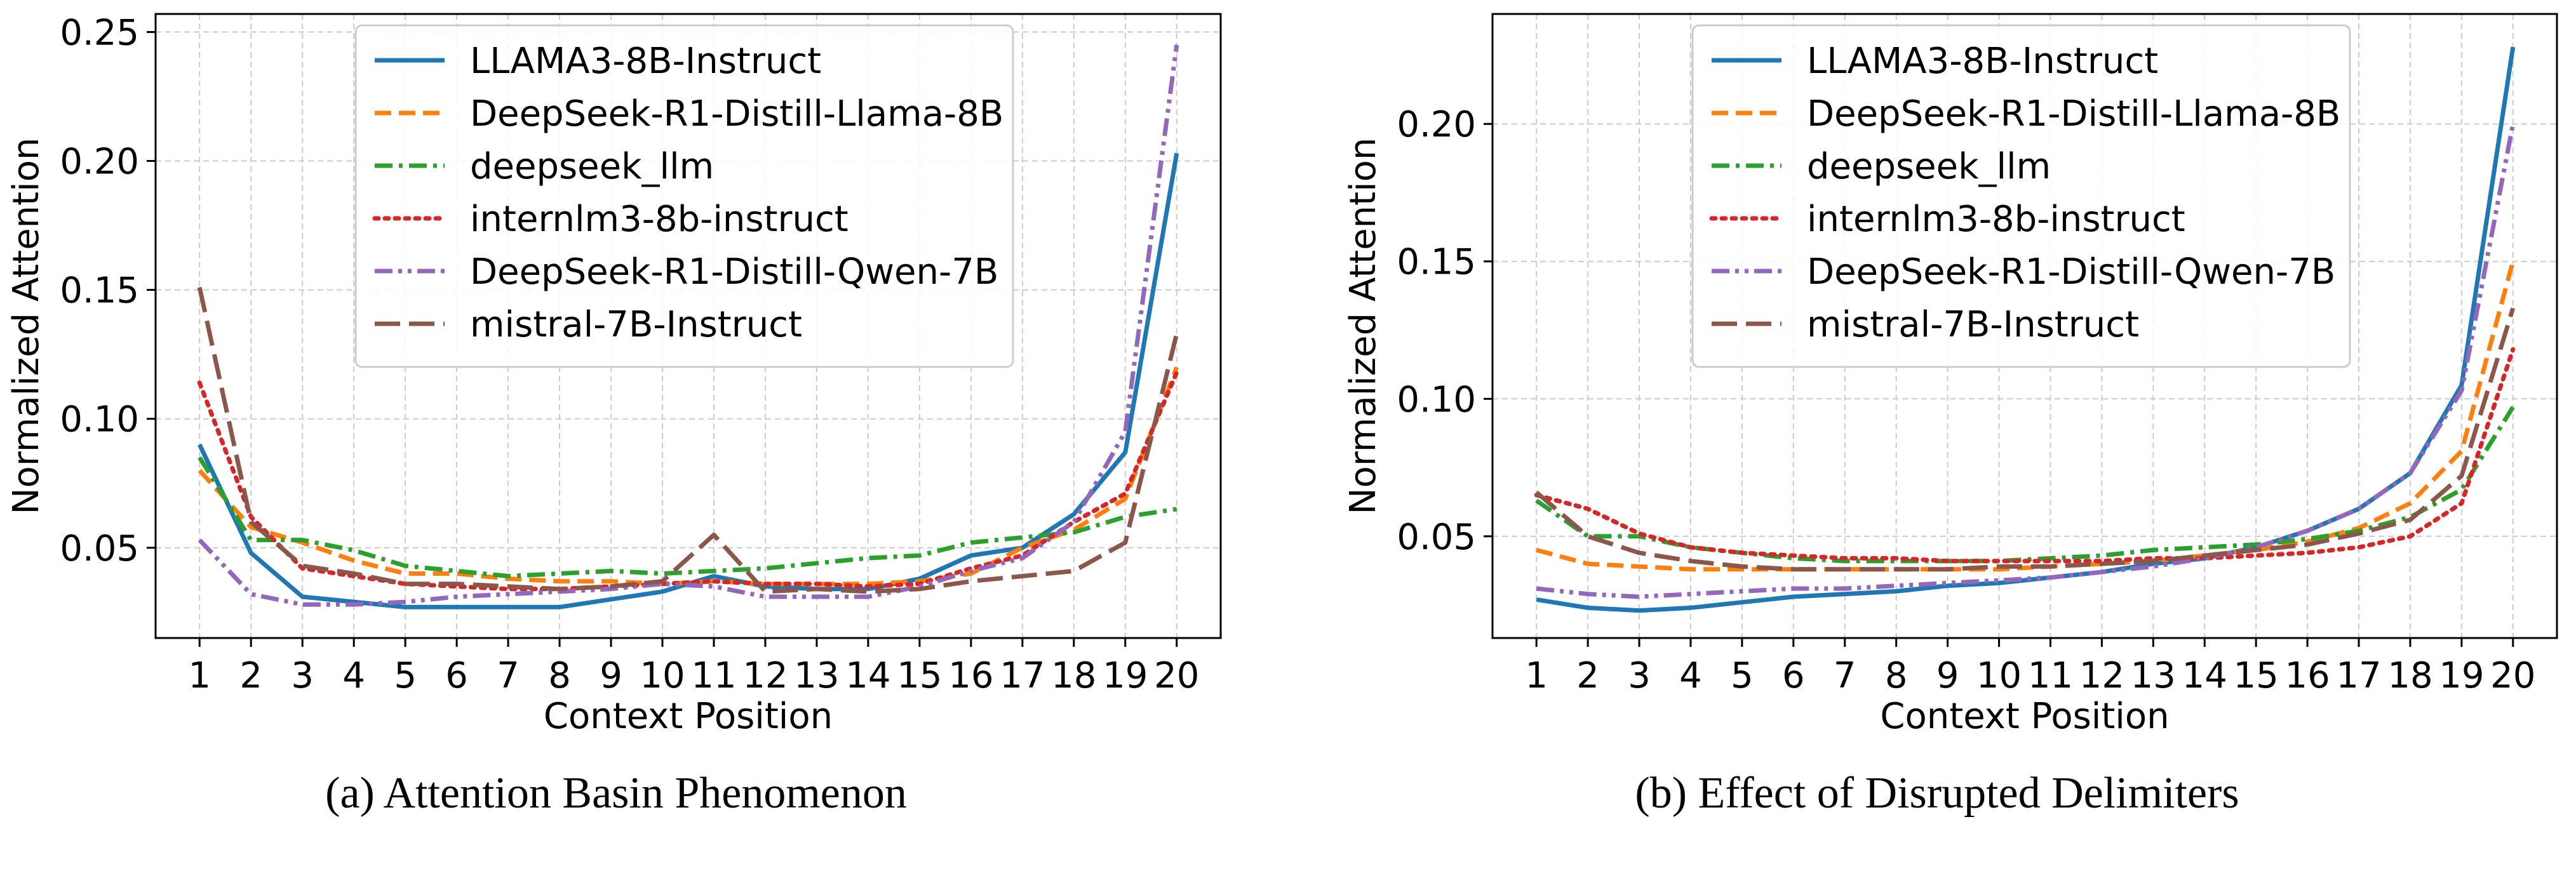  What do you see at coordinates (99, 32) in the screenshot?
I see `y-tick-label: 0.25` at bounding box center [99, 32].